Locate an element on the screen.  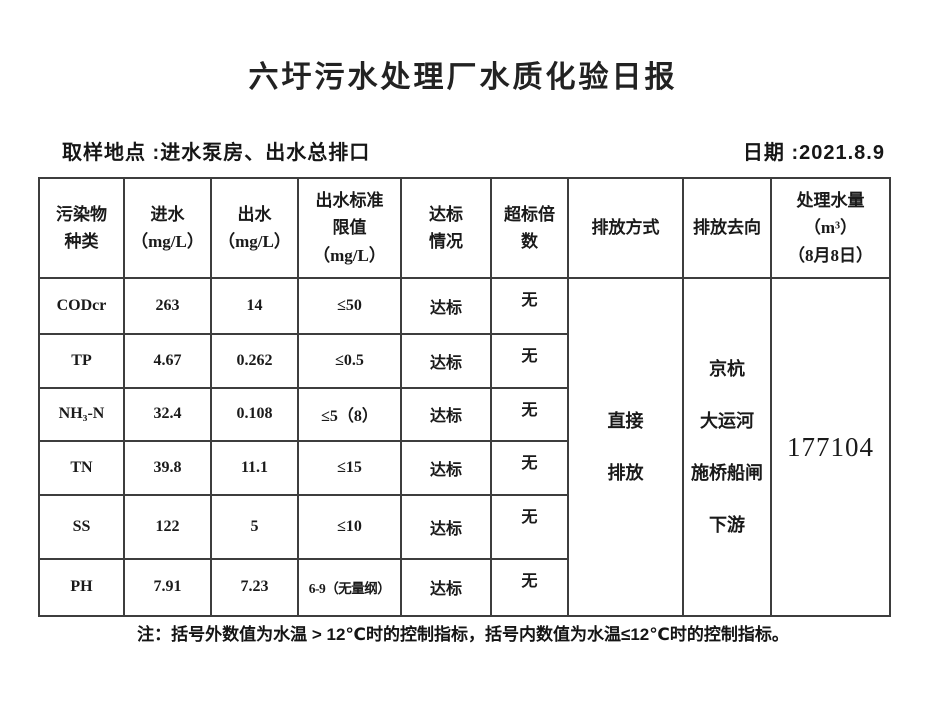
header-compliance: 达标 情况 is located at coordinates (446, 228).